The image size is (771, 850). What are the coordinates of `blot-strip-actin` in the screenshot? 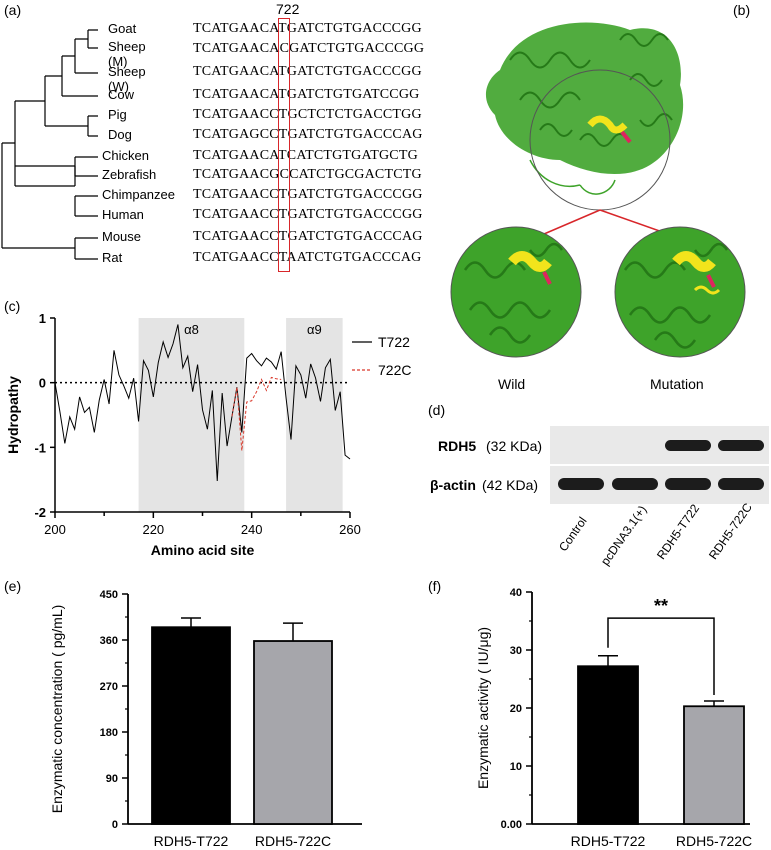 It's located at (659, 485).